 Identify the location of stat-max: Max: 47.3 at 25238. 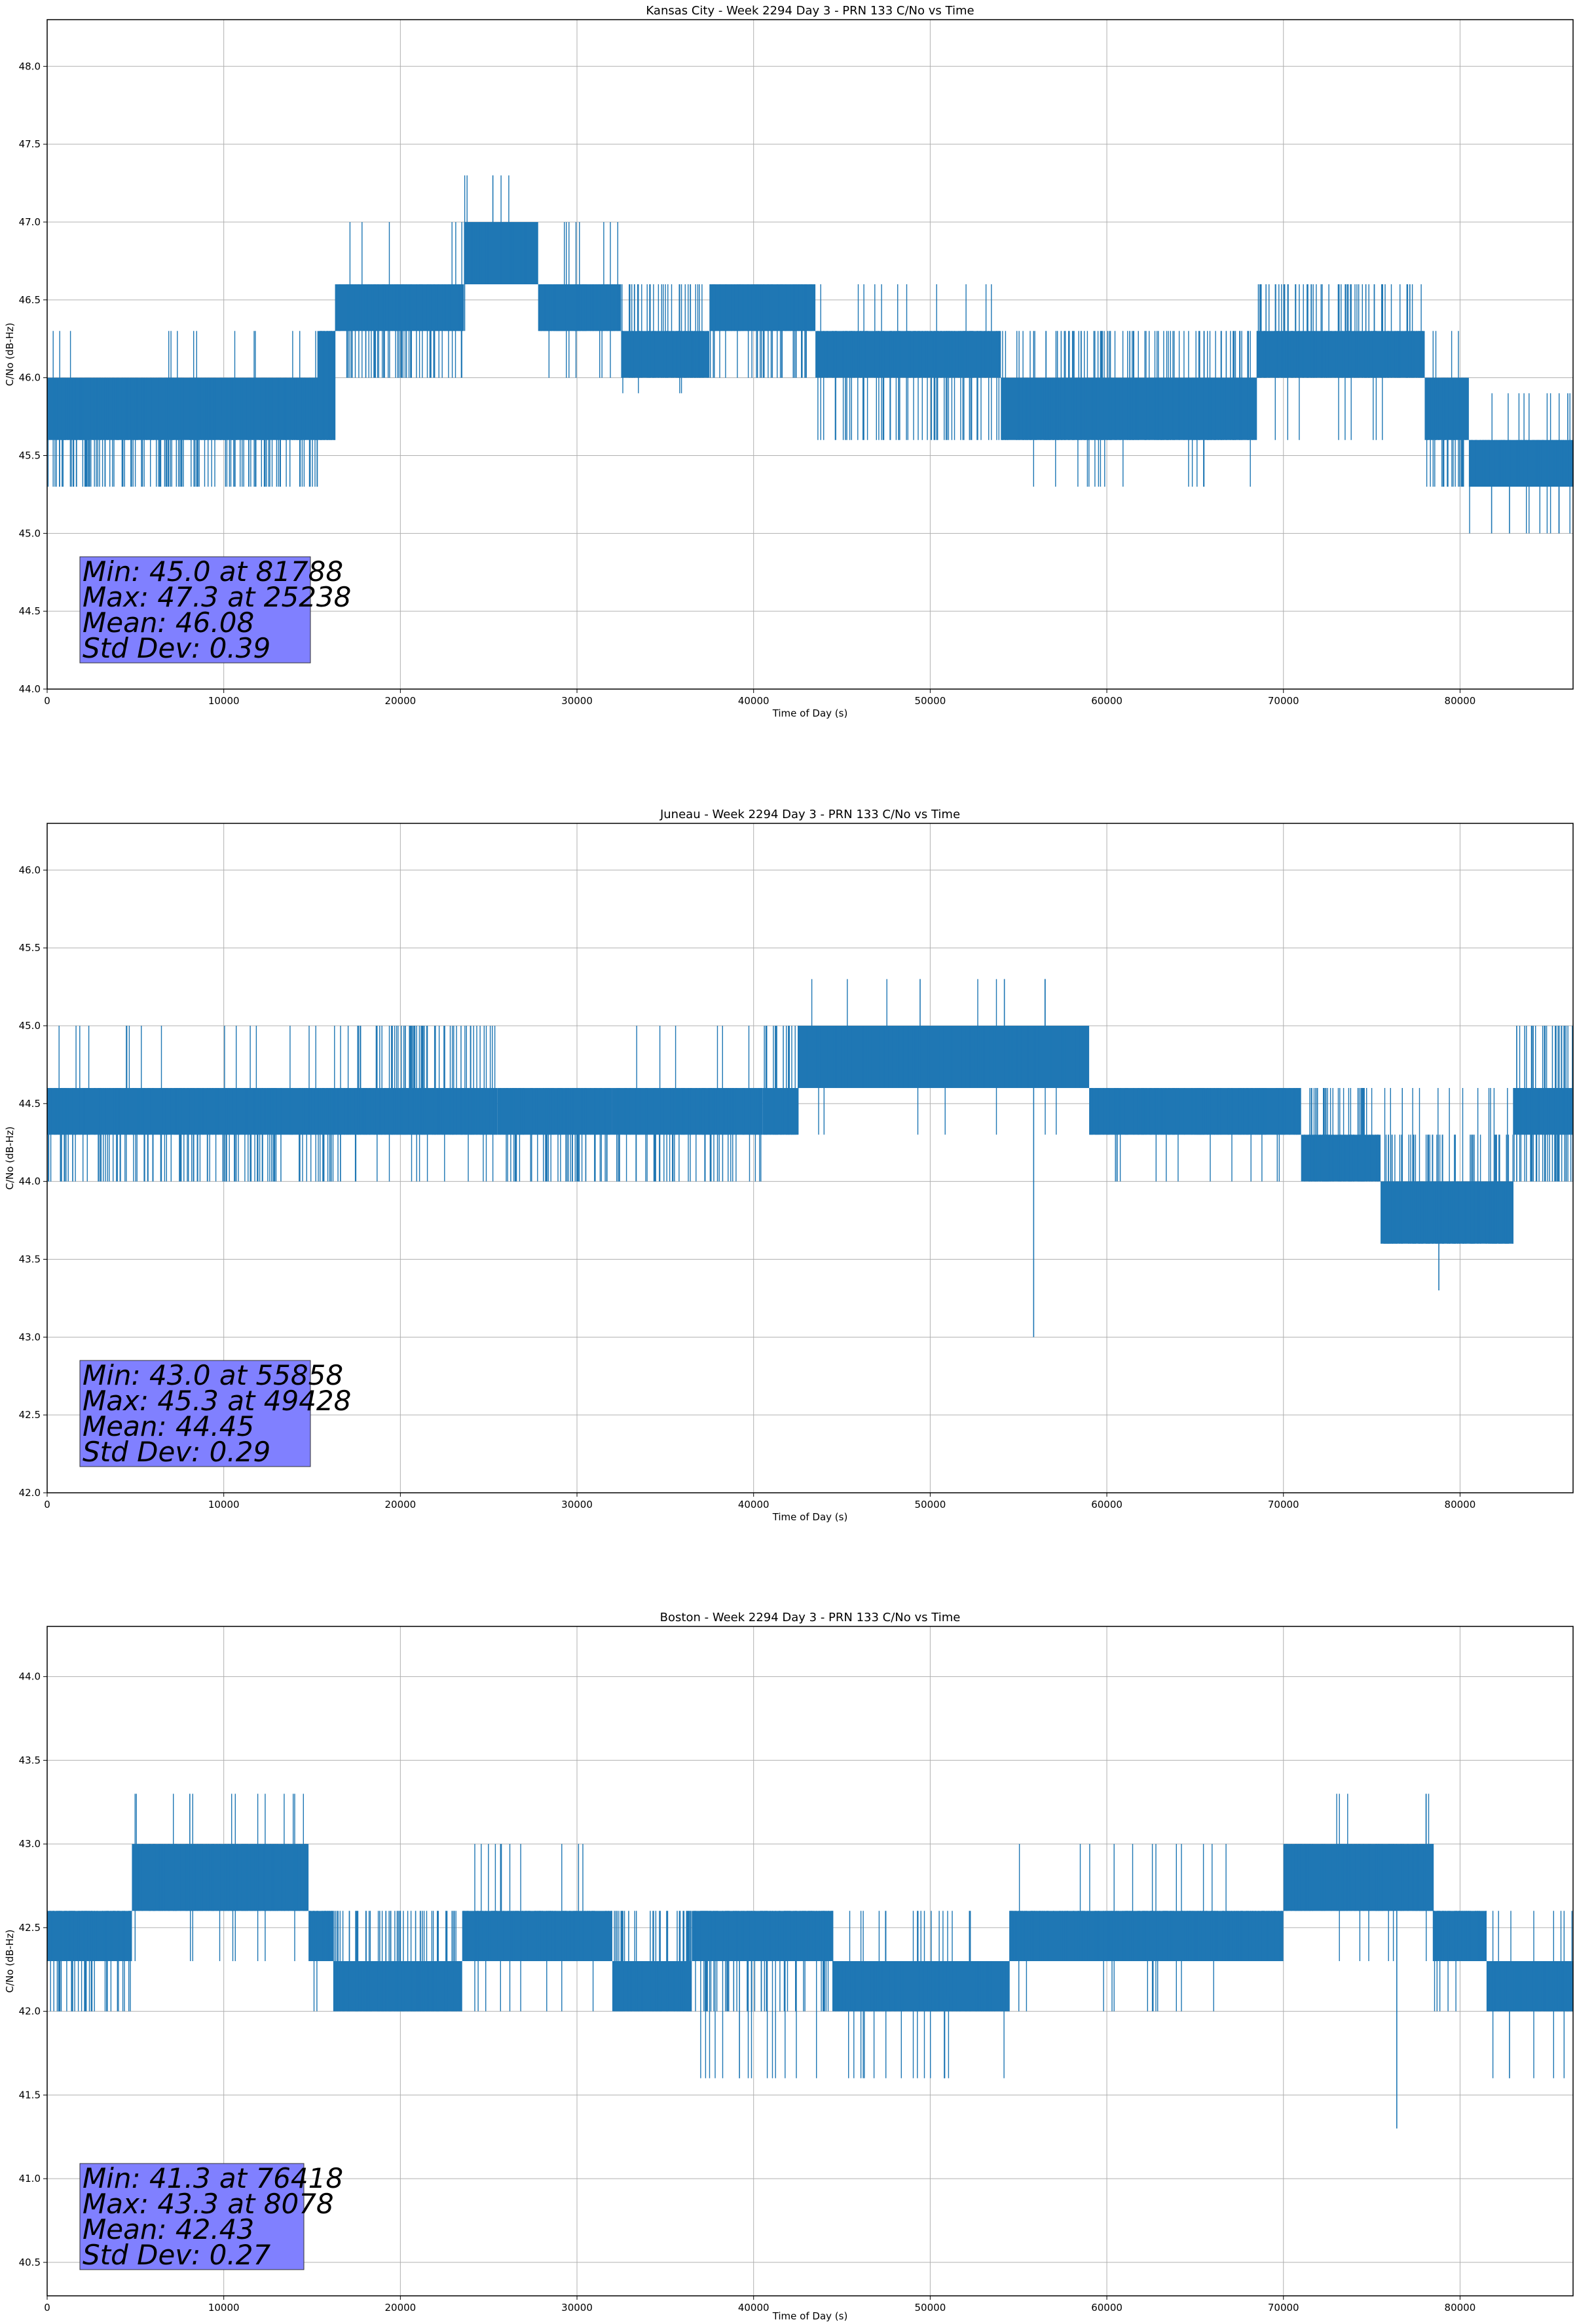
(217, 597).